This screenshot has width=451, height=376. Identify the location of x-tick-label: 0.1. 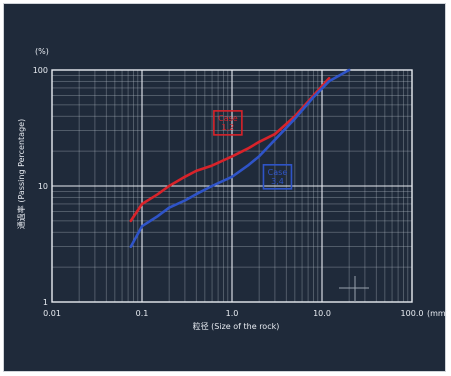
(142, 313).